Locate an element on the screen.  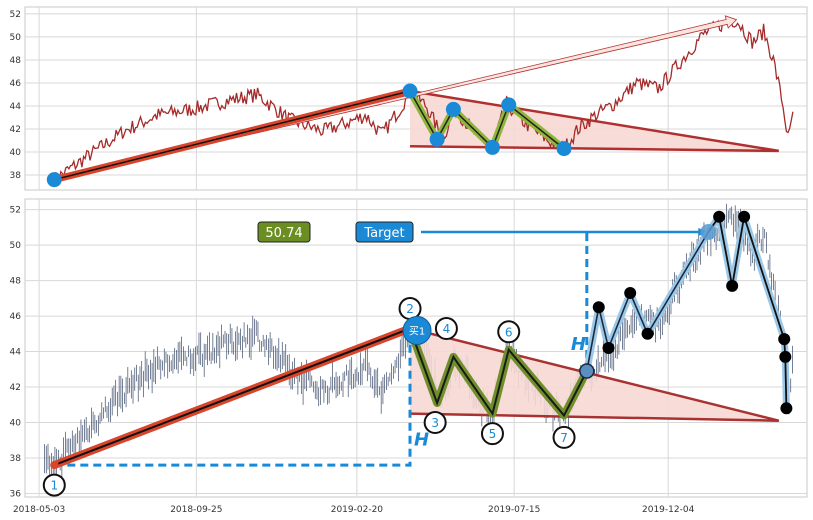
x-tick-label: 2019-02-20 is located at coordinates (357, 510).